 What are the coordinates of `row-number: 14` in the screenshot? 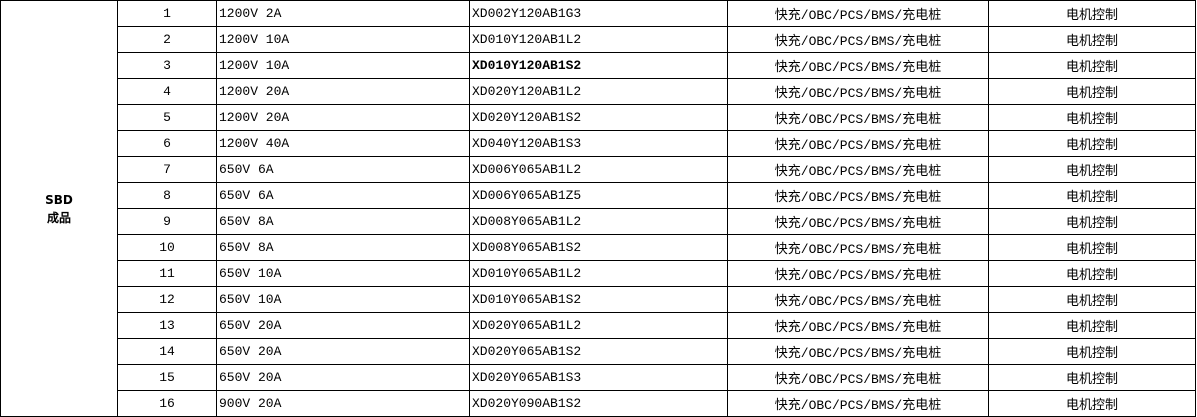 It's located at (167, 351).